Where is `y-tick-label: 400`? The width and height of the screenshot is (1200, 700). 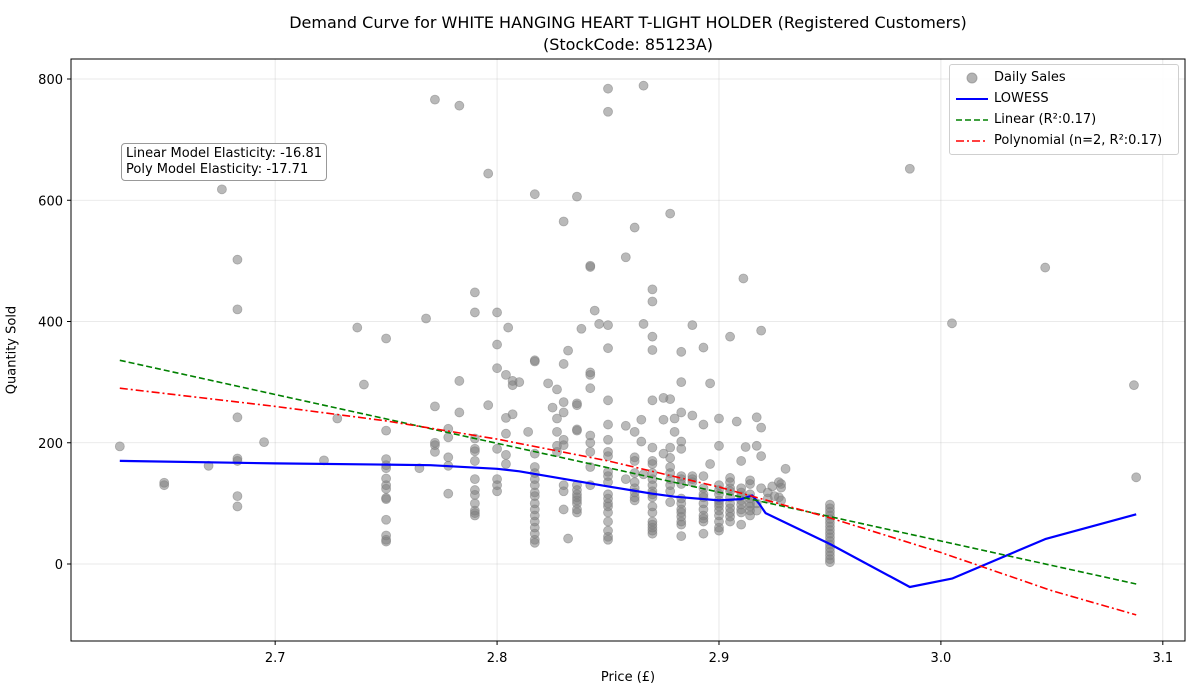 y-tick-label: 400 is located at coordinates (50, 323).